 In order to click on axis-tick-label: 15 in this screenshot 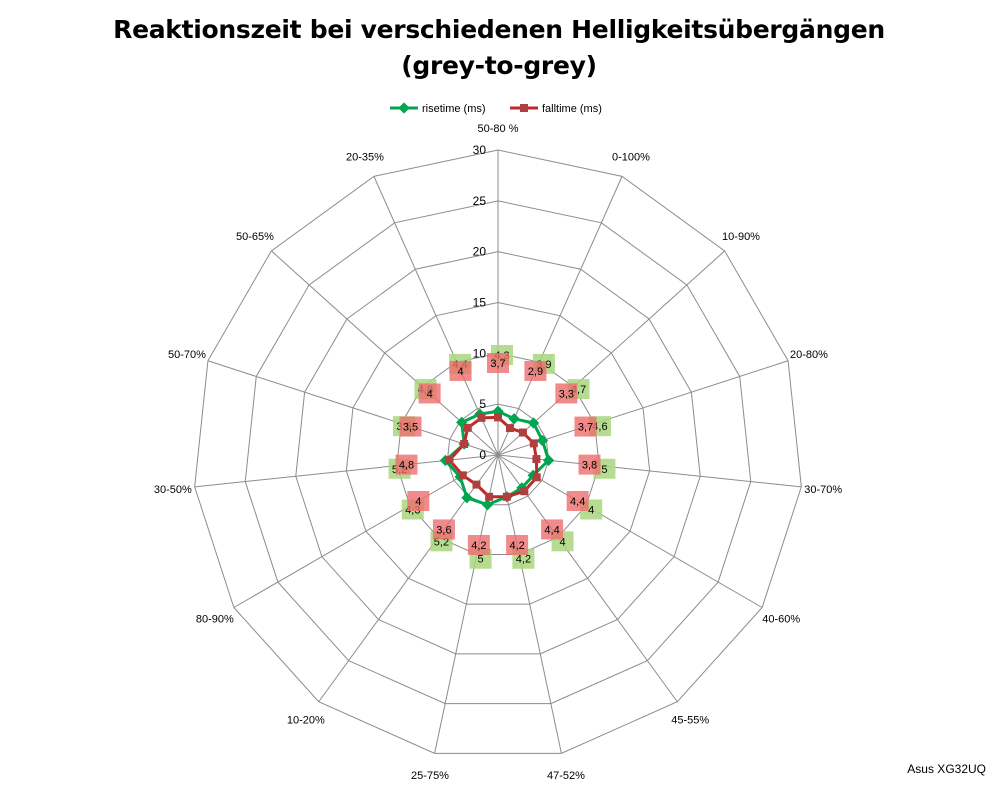, I will do `click(480, 303)`.